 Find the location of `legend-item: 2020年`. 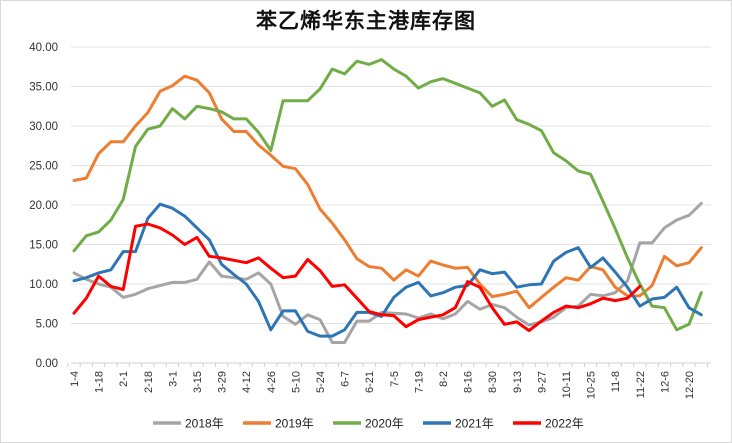

legend-item: 2020年 is located at coordinates (368, 424).